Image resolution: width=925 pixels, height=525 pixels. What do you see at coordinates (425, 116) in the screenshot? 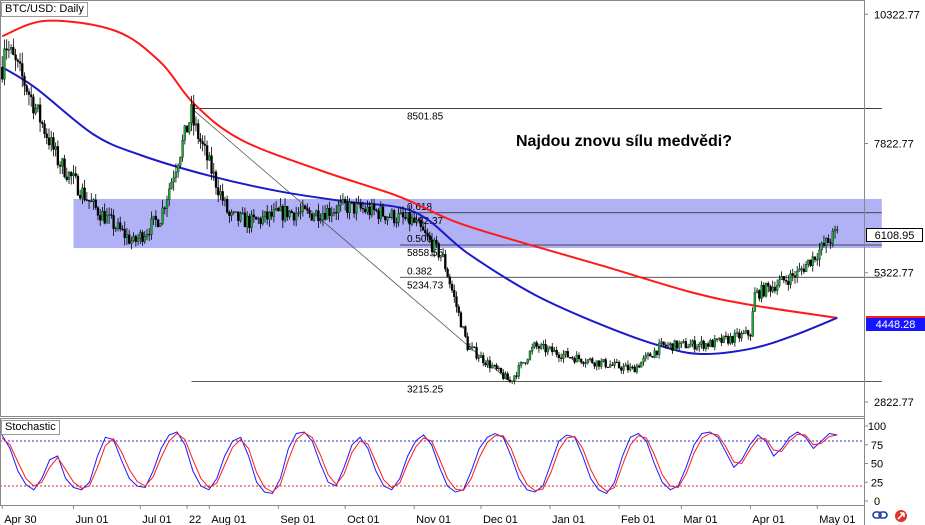
I see `fib-high-label: 8501.85` at bounding box center [425, 116].